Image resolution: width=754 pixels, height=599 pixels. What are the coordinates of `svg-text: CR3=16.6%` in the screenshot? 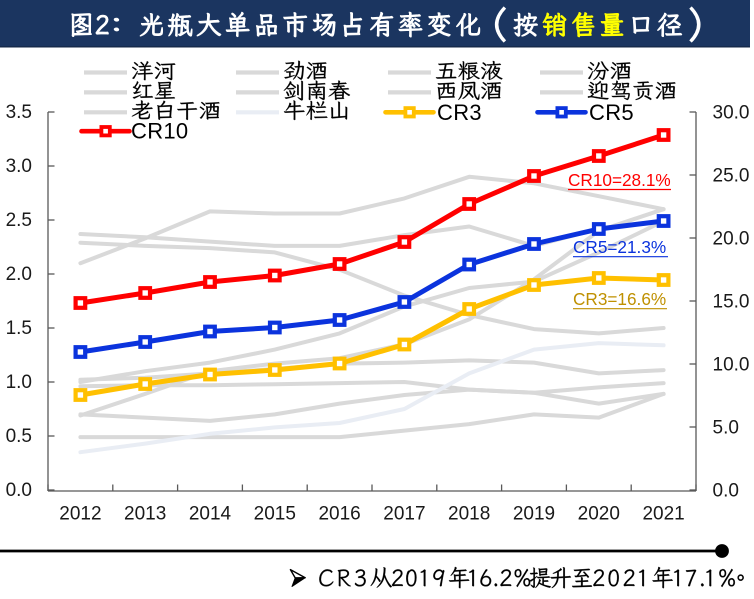 It's located at (619, 299).